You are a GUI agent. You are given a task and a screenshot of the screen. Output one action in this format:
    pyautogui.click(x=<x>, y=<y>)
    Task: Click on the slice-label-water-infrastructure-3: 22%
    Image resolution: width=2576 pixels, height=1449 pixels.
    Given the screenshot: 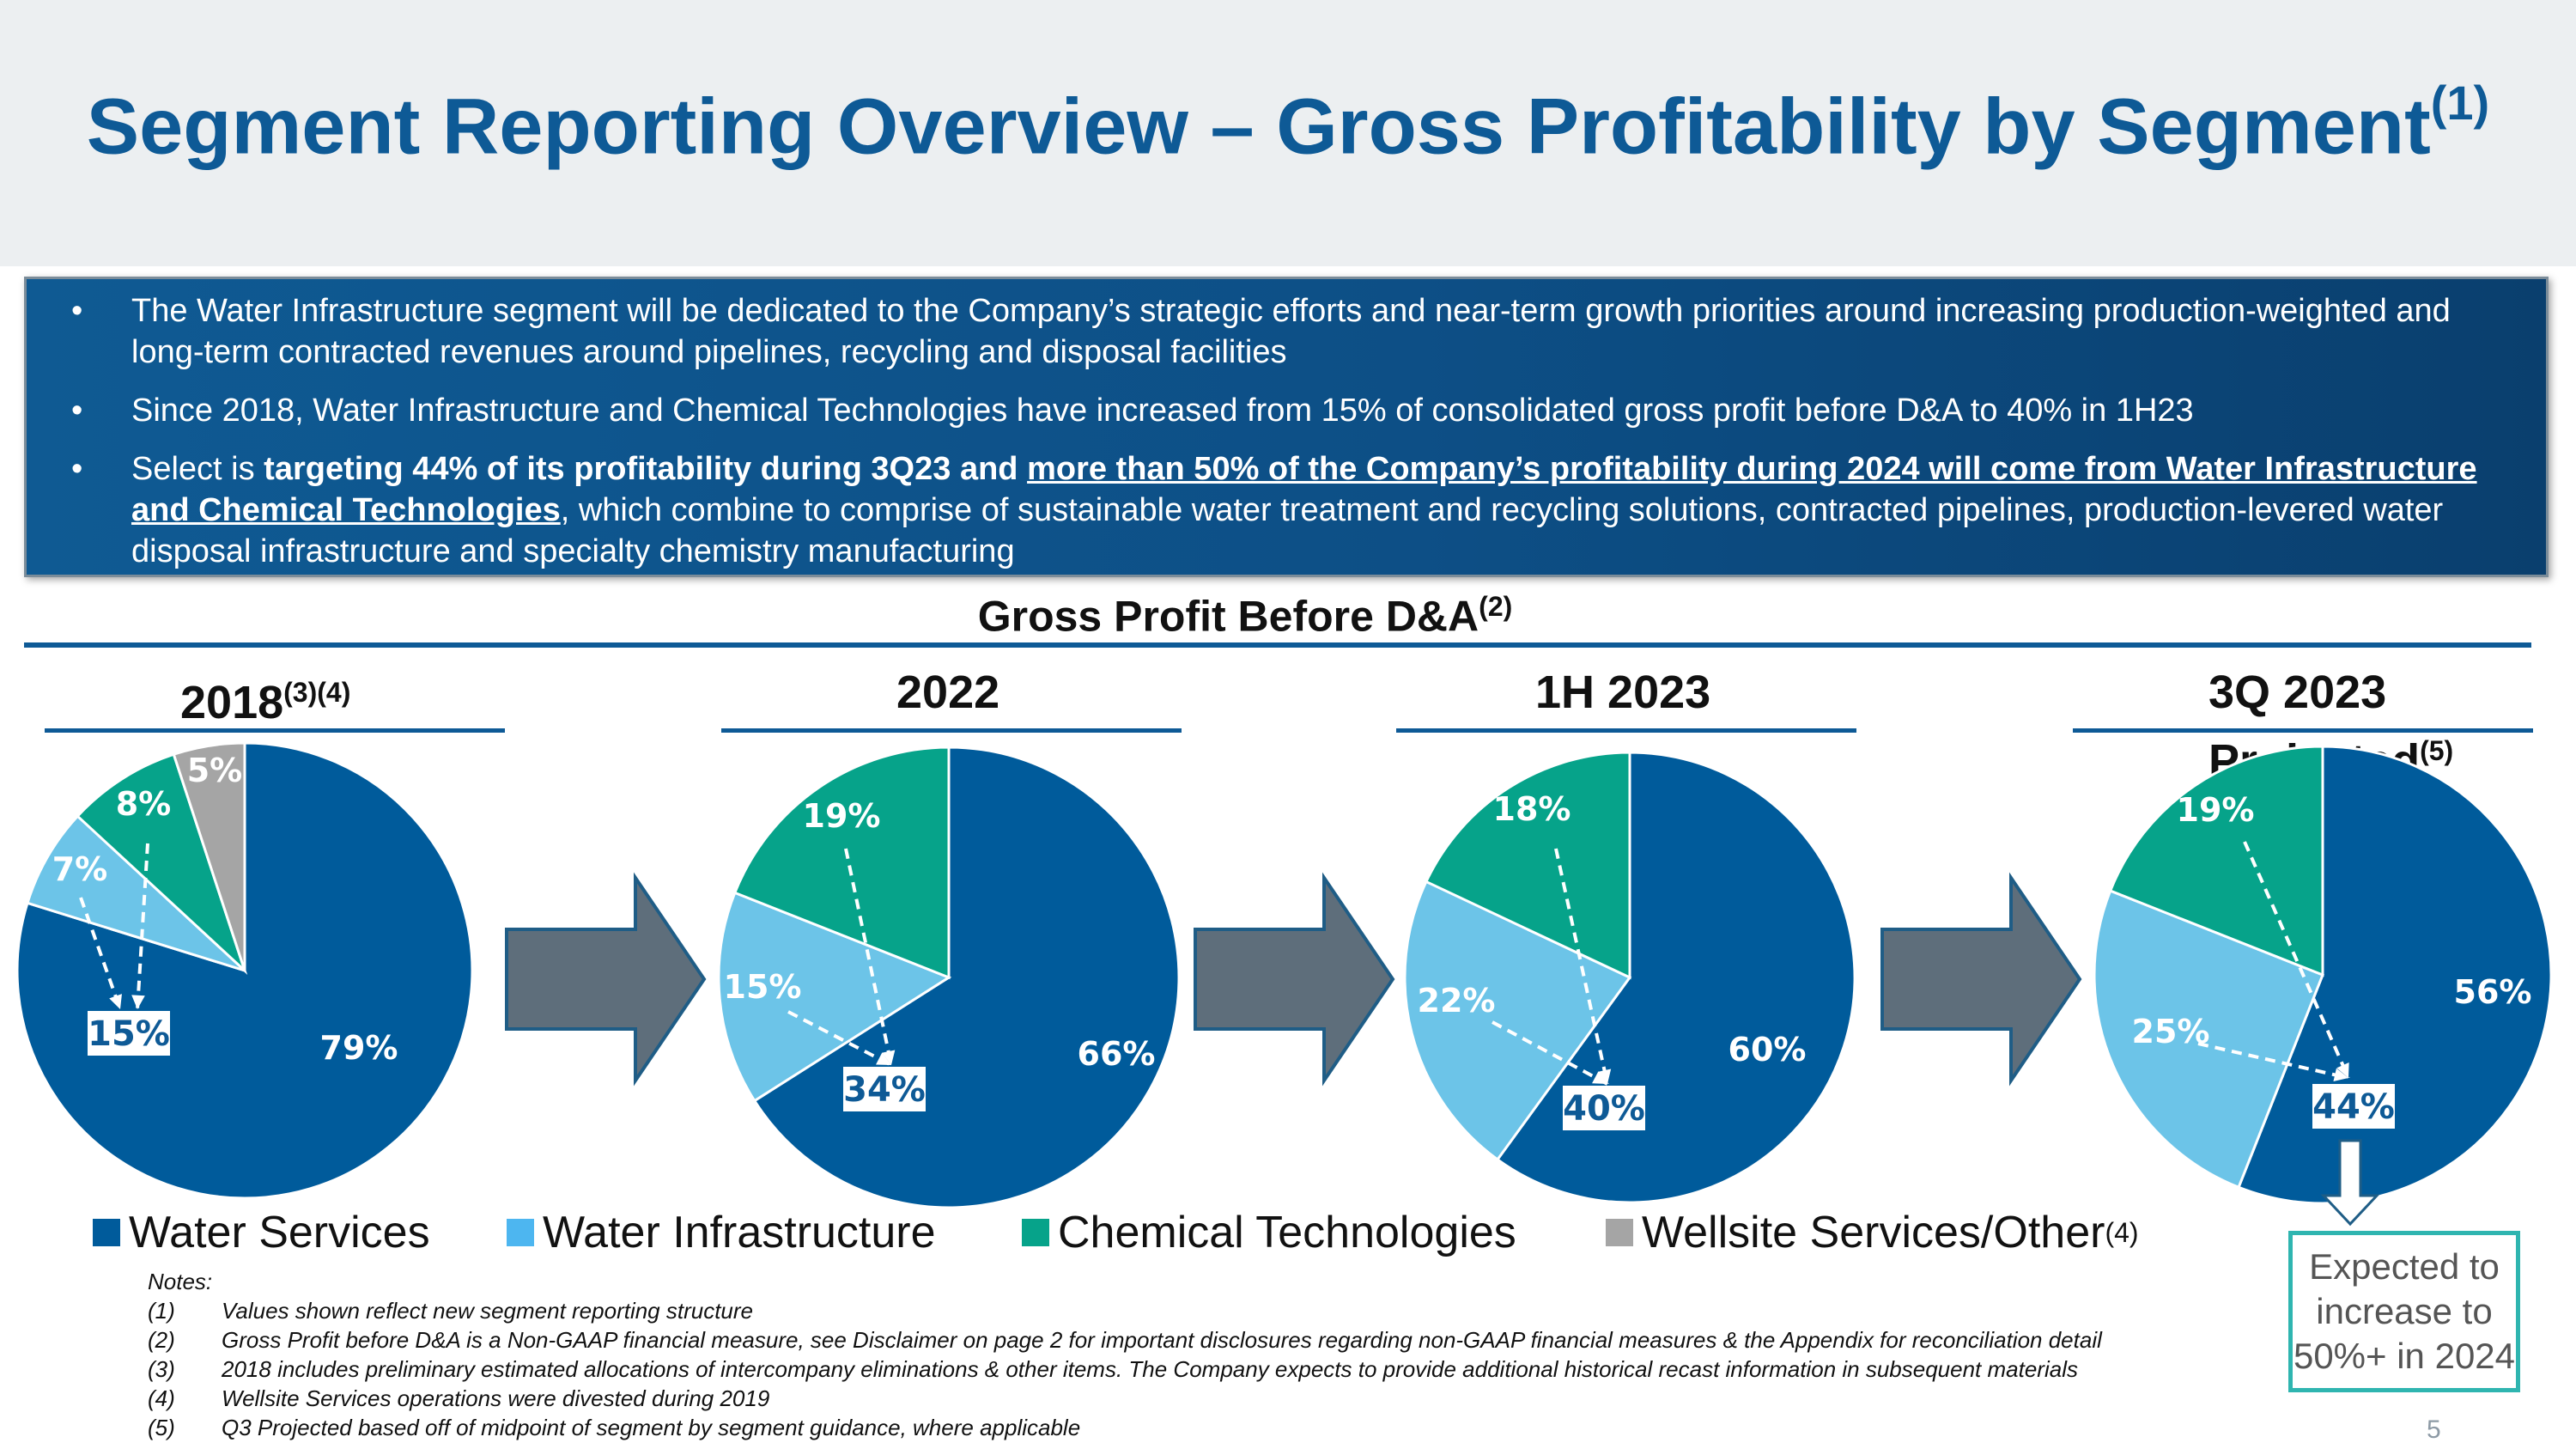 What is the action you would take?
    pyautogui.click(x=1457, y=1001)
    